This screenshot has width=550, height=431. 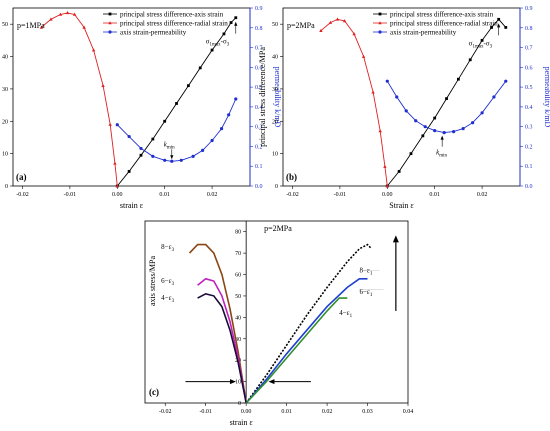 What do you see at coordinates (481, 44) in the screenshot?
I see `peak-label: σ1max-σ3` at bounding box center [481, 44].